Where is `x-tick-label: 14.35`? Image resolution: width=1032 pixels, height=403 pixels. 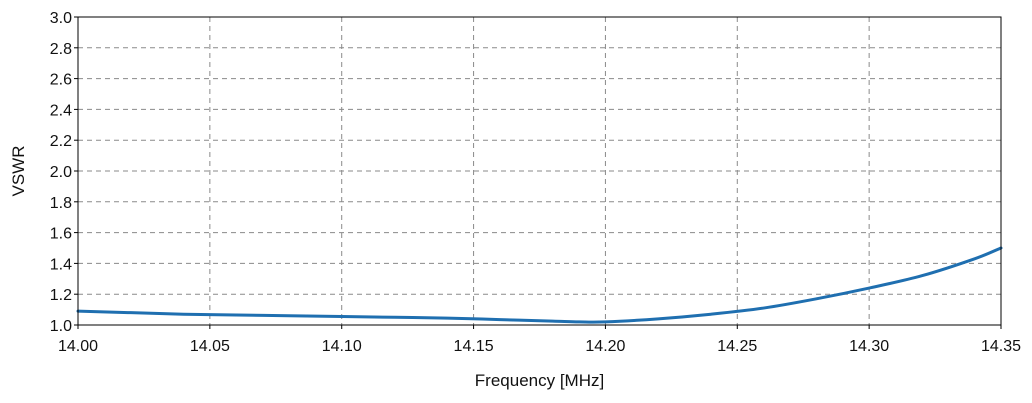
x-tick-label: 14.35 is located at coordinates (1001, 346).